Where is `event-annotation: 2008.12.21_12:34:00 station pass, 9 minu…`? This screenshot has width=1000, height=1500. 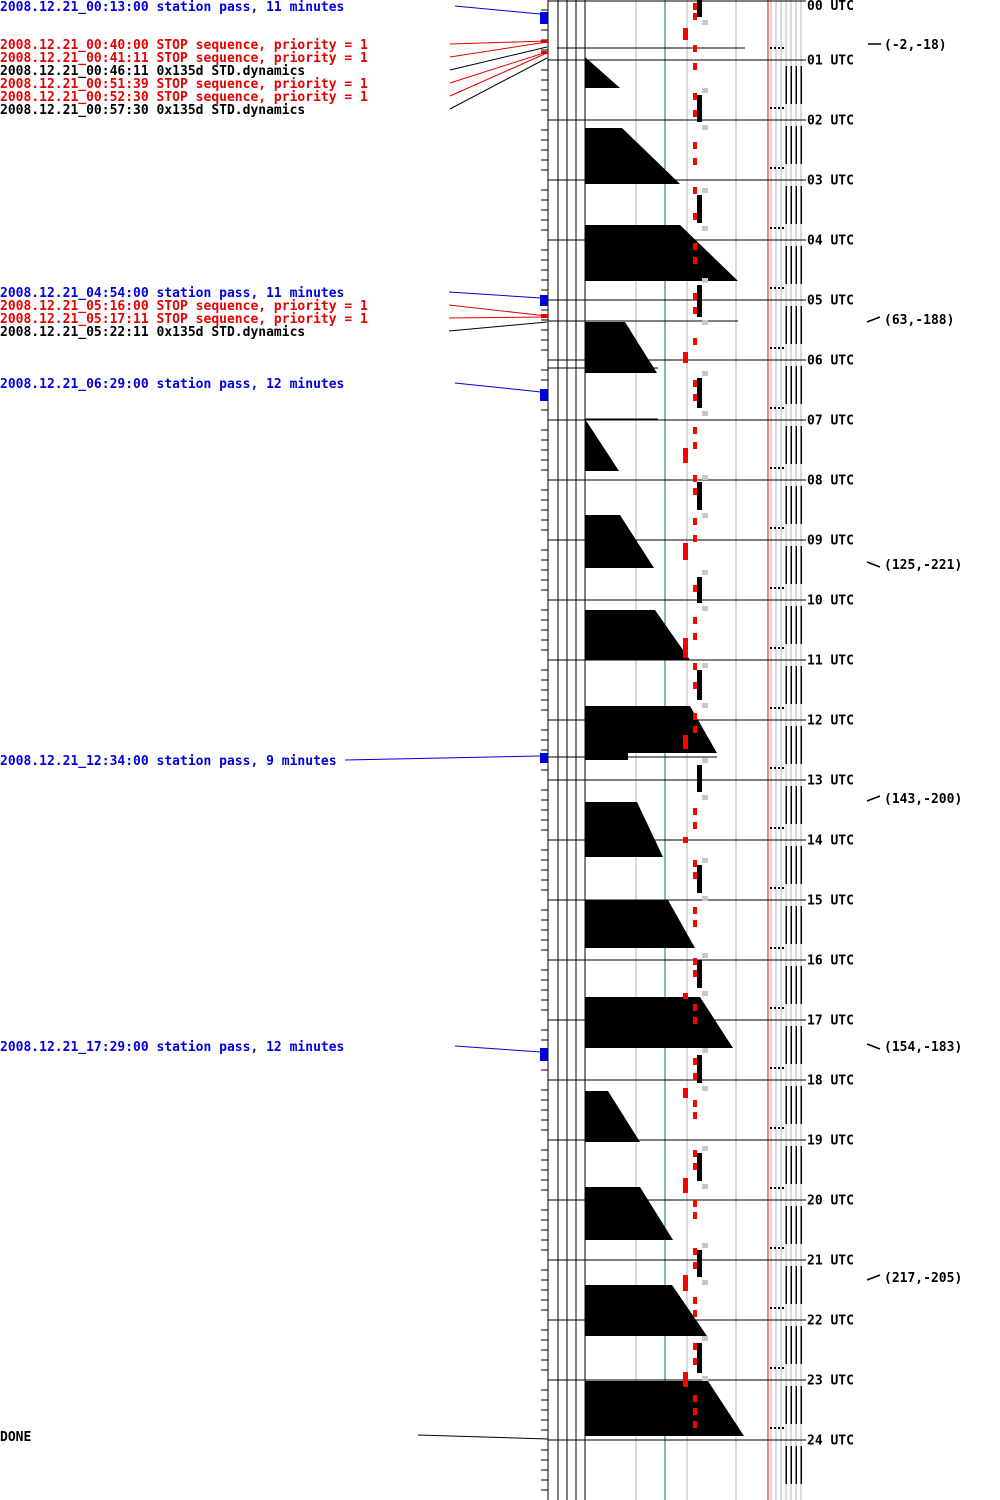
event-annotation: 2008.12.21_12:34:00 station pass, 9 minu… is located at coordinates (168, 761).